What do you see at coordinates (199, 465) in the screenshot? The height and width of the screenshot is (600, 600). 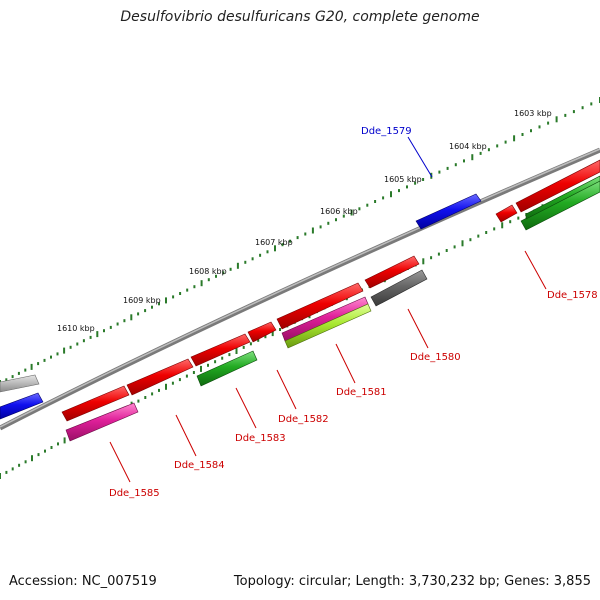 I see `gene-label-dde-1584: Dde_1584` at bounding box center [199, 465].